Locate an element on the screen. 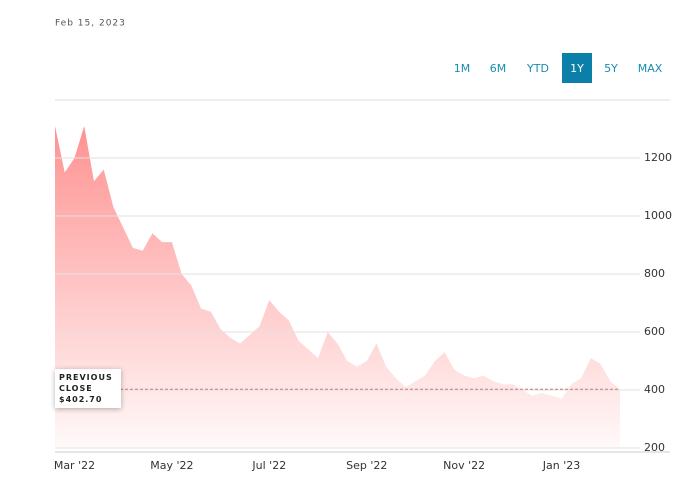 This screenshot has width=698, height=482. range-button-label: YTD is located at coordinates (537, 68).